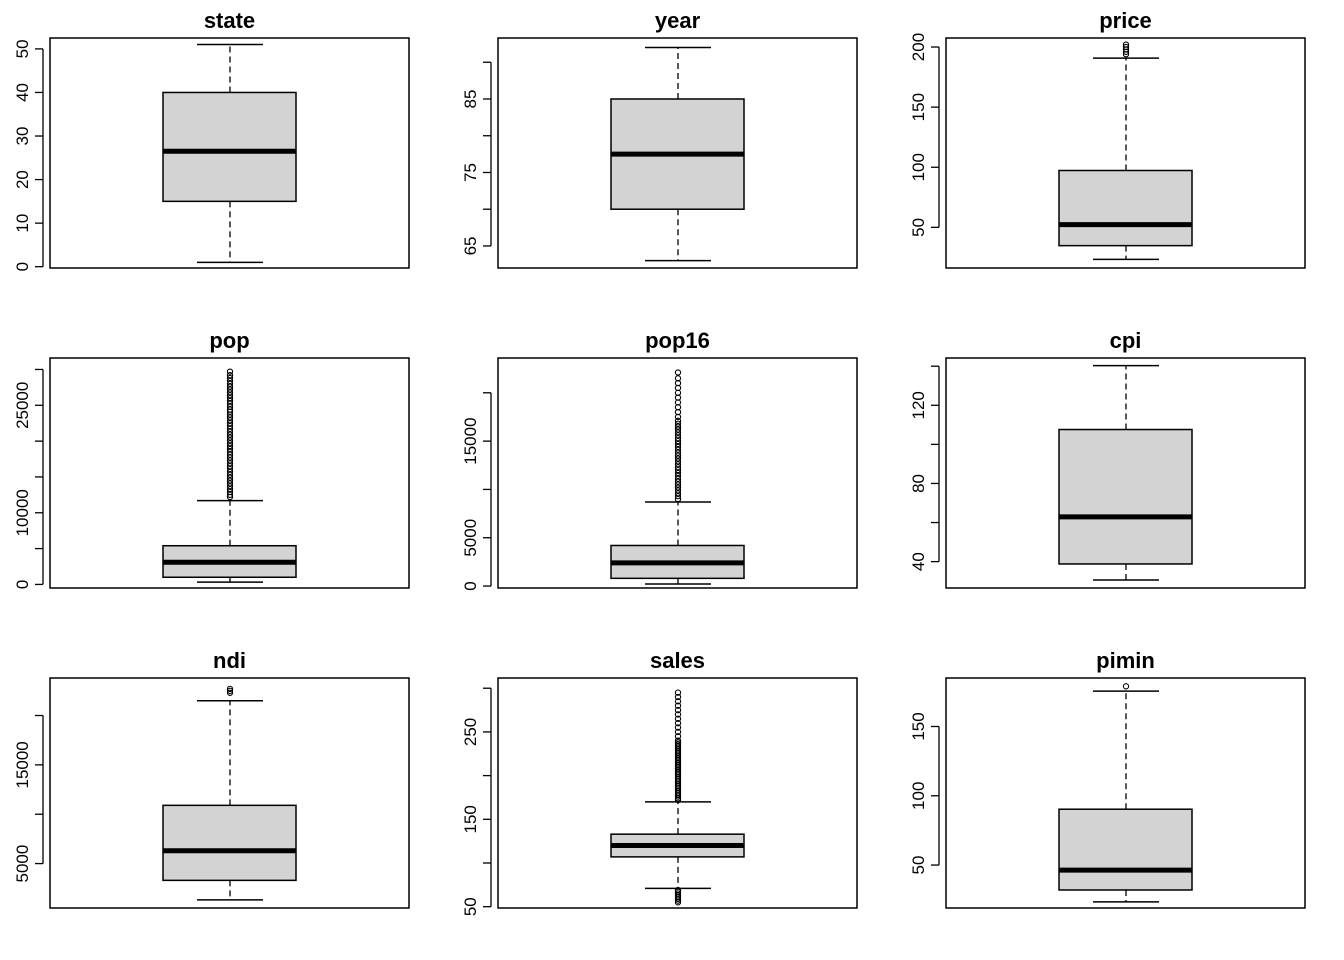 The width and height of the screenshot is (1344, 960). Describe the element at coordinates (229, 660) in the screenshot. I see `panel-title: ndi` at that location.